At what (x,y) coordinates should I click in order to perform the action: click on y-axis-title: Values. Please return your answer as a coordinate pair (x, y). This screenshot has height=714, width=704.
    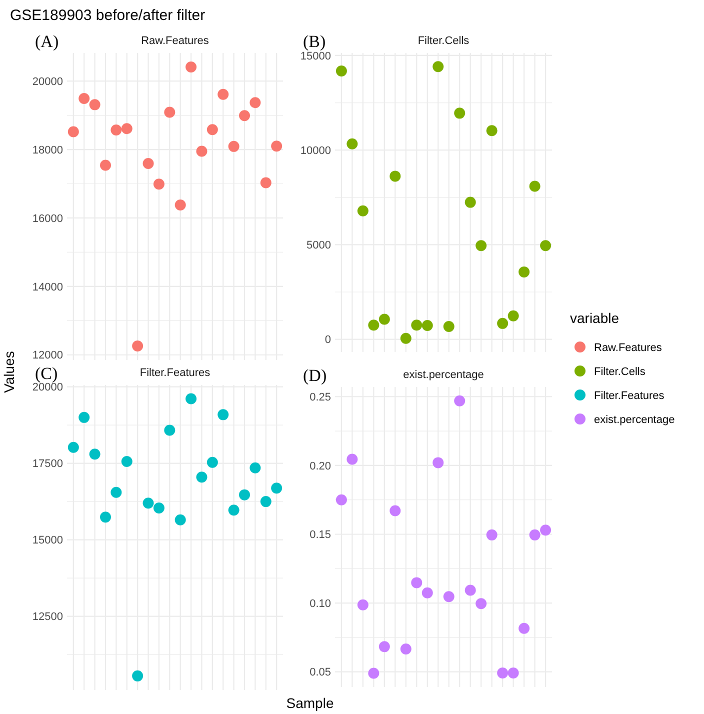
    Looking at the image, I should click on (9, 372).